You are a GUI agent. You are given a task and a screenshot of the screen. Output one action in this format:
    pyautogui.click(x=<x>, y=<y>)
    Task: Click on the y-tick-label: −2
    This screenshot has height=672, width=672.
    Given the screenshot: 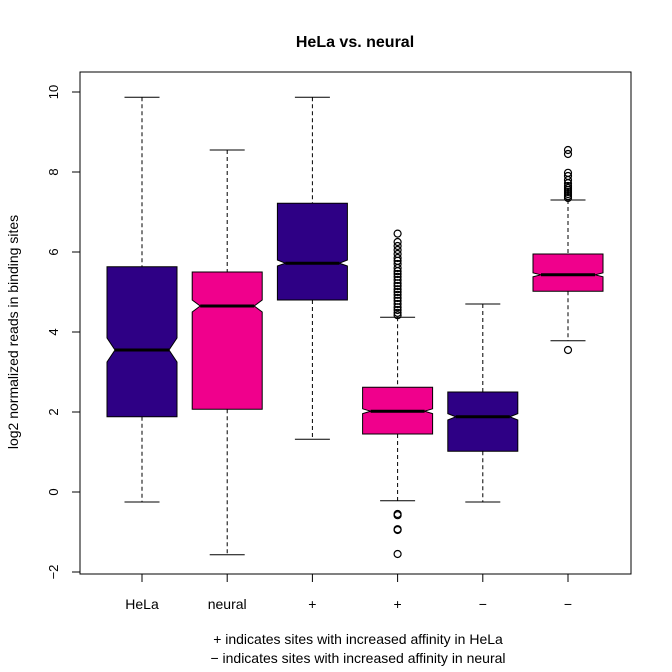 What is the action you would take?
    pyautogui.click(x=53, y=572)
    